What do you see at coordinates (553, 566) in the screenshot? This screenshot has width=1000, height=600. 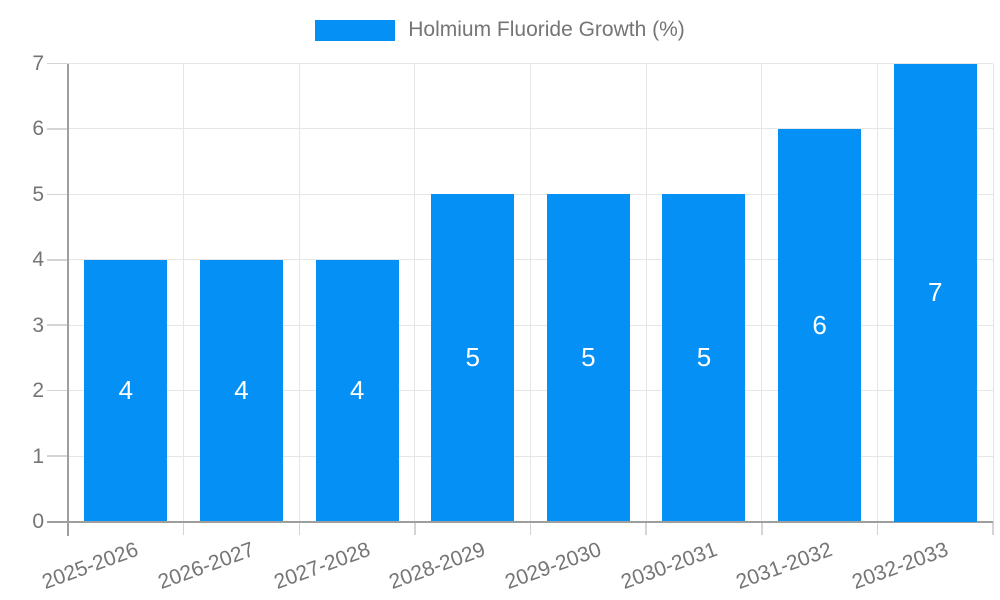 I see `x-axis-category-label: 2029-2030` at bounding box center [553, 566].